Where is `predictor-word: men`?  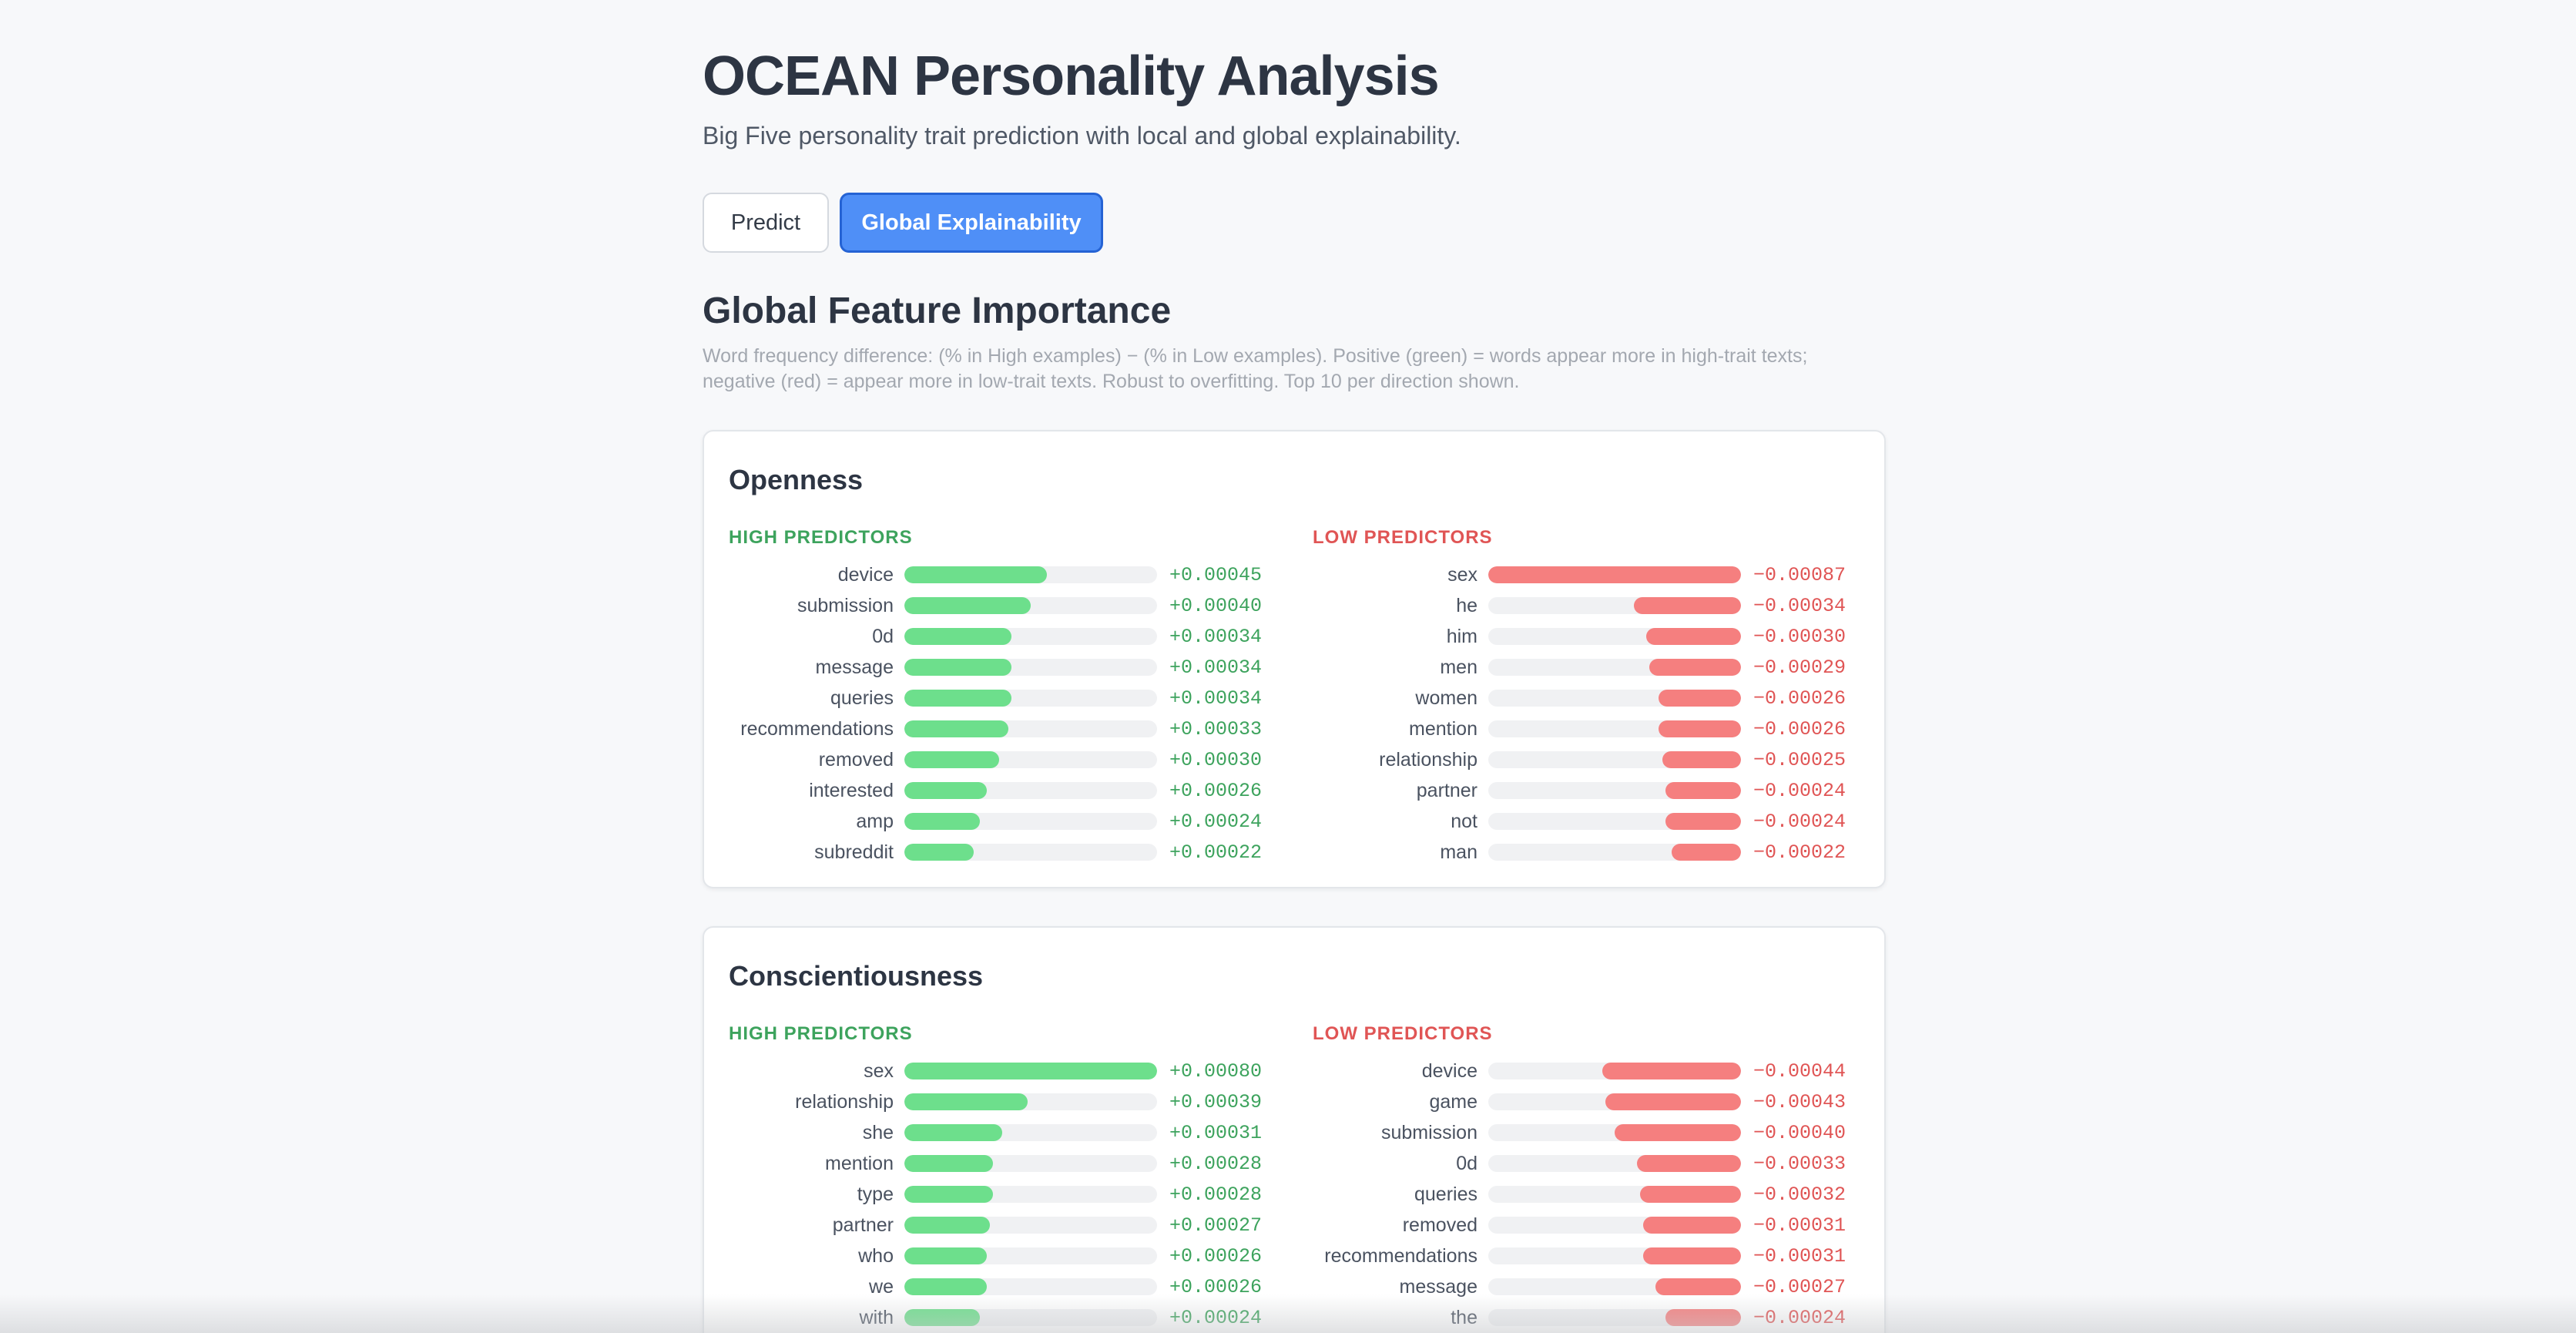 predictor-word: men is located at coordinates (1459, 667).